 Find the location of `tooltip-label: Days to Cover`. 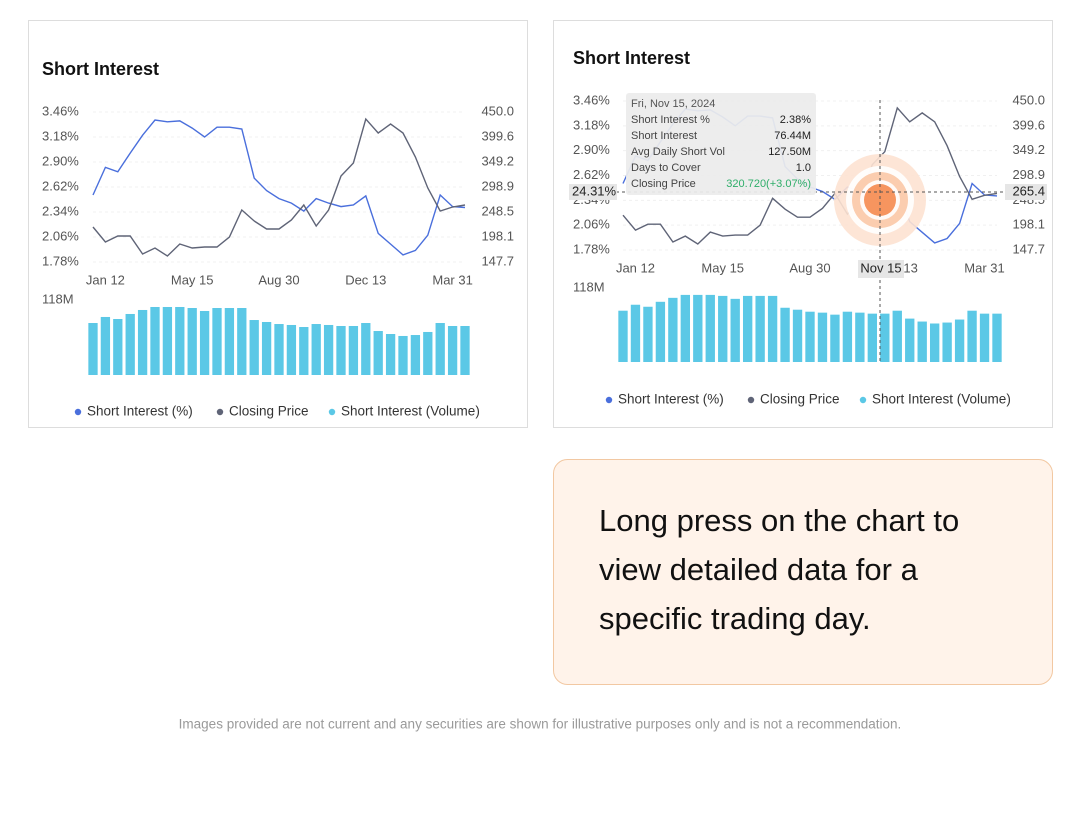

tooltip-label: Days to Cover is located at coordinates (666, 168).